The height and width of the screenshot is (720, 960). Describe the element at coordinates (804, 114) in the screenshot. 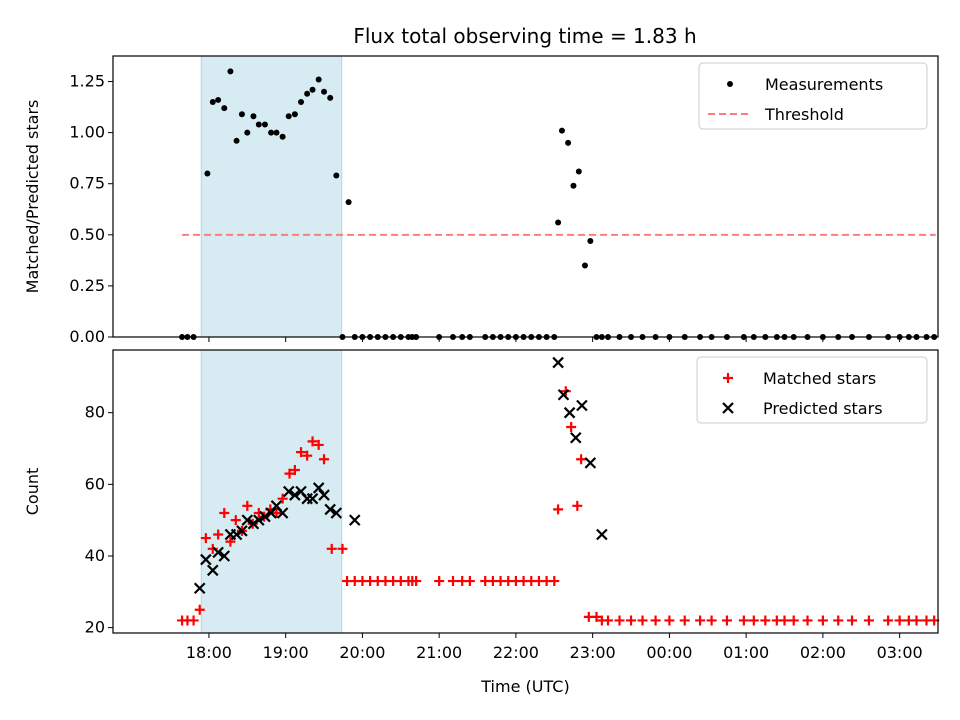

I see `legend-label: Threshold` at that location.